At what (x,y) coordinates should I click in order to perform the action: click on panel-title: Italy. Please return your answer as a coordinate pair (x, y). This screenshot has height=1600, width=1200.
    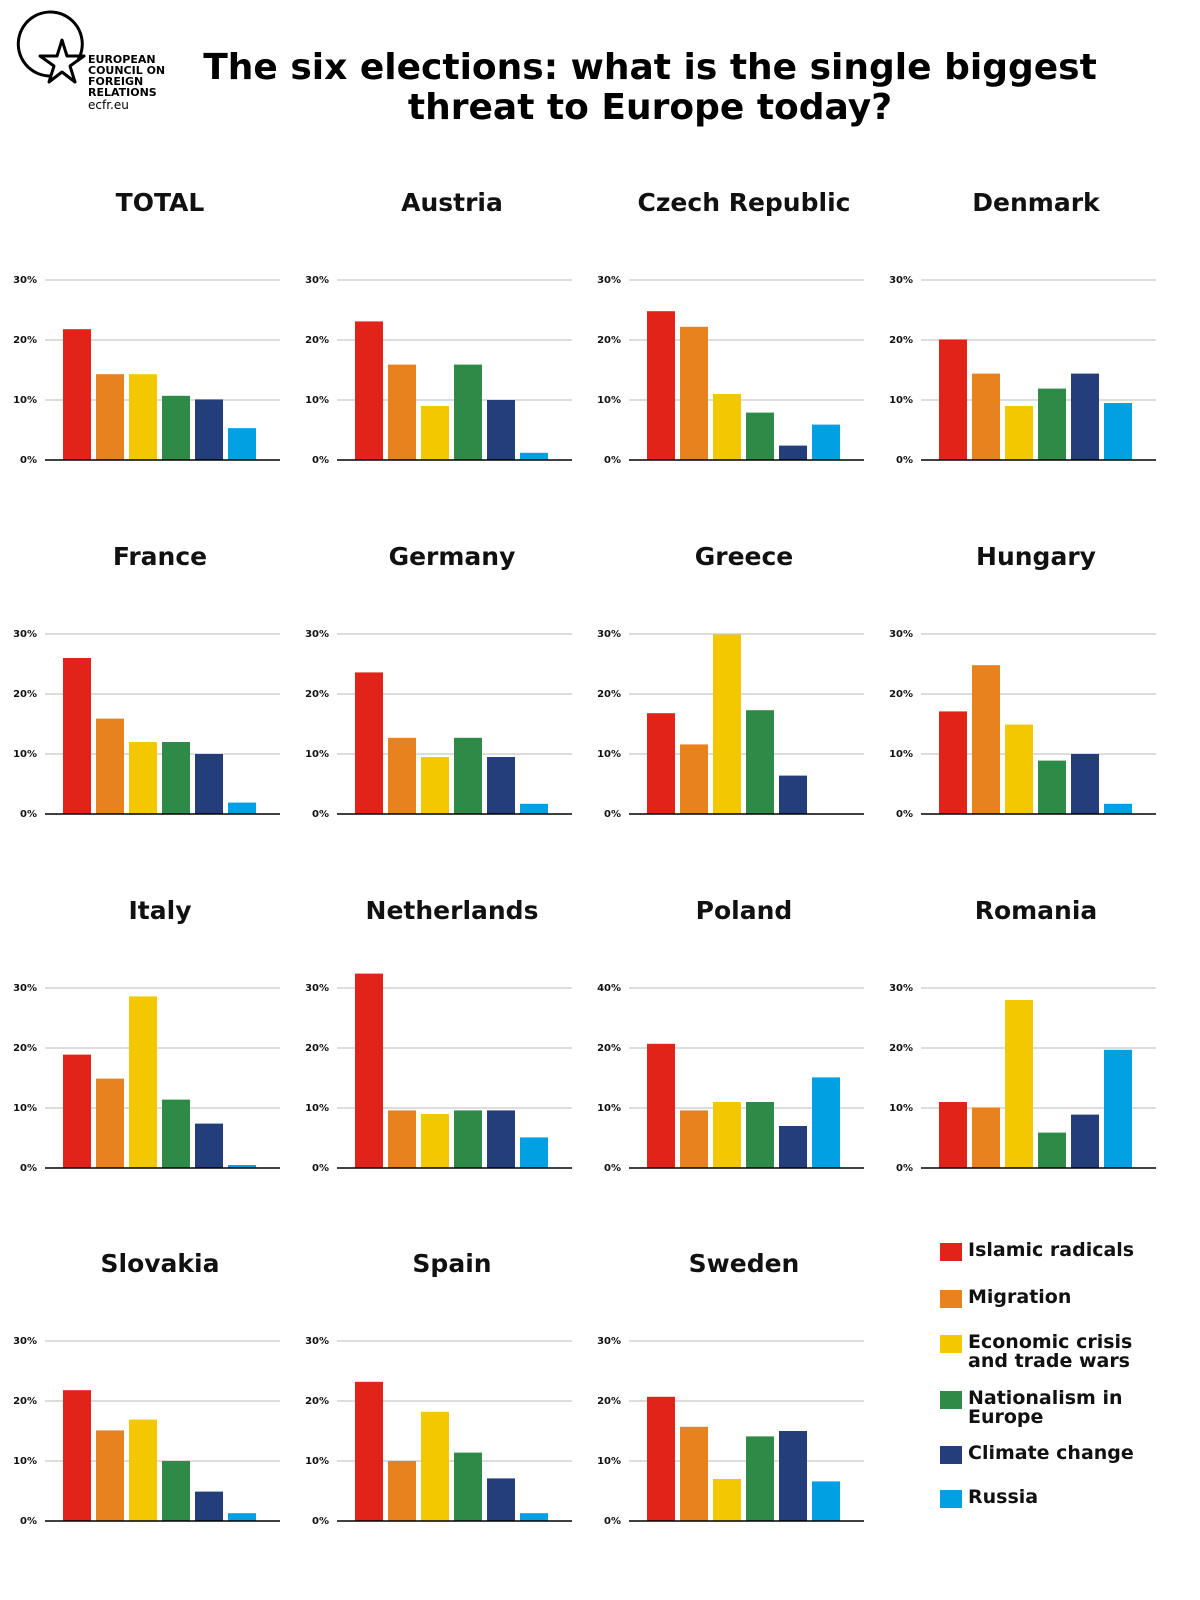
    Looking at the image, I should click on (160, 910).